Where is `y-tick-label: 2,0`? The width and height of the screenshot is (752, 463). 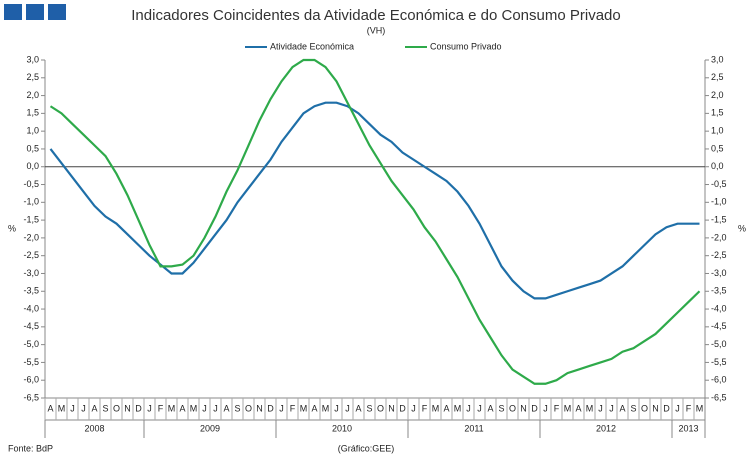 y-tick-label: 2,0 is located at coordinates (32, 95).